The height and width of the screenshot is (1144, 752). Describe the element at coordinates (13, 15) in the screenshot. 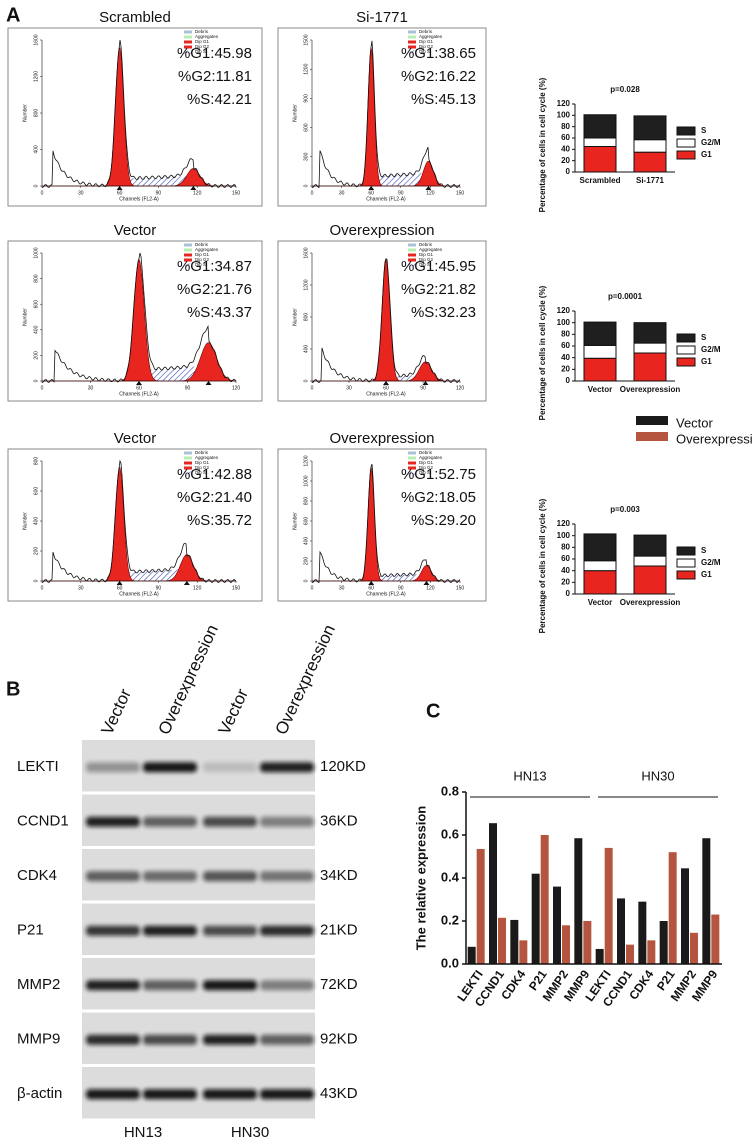

I see `panel-label: A` at that location.